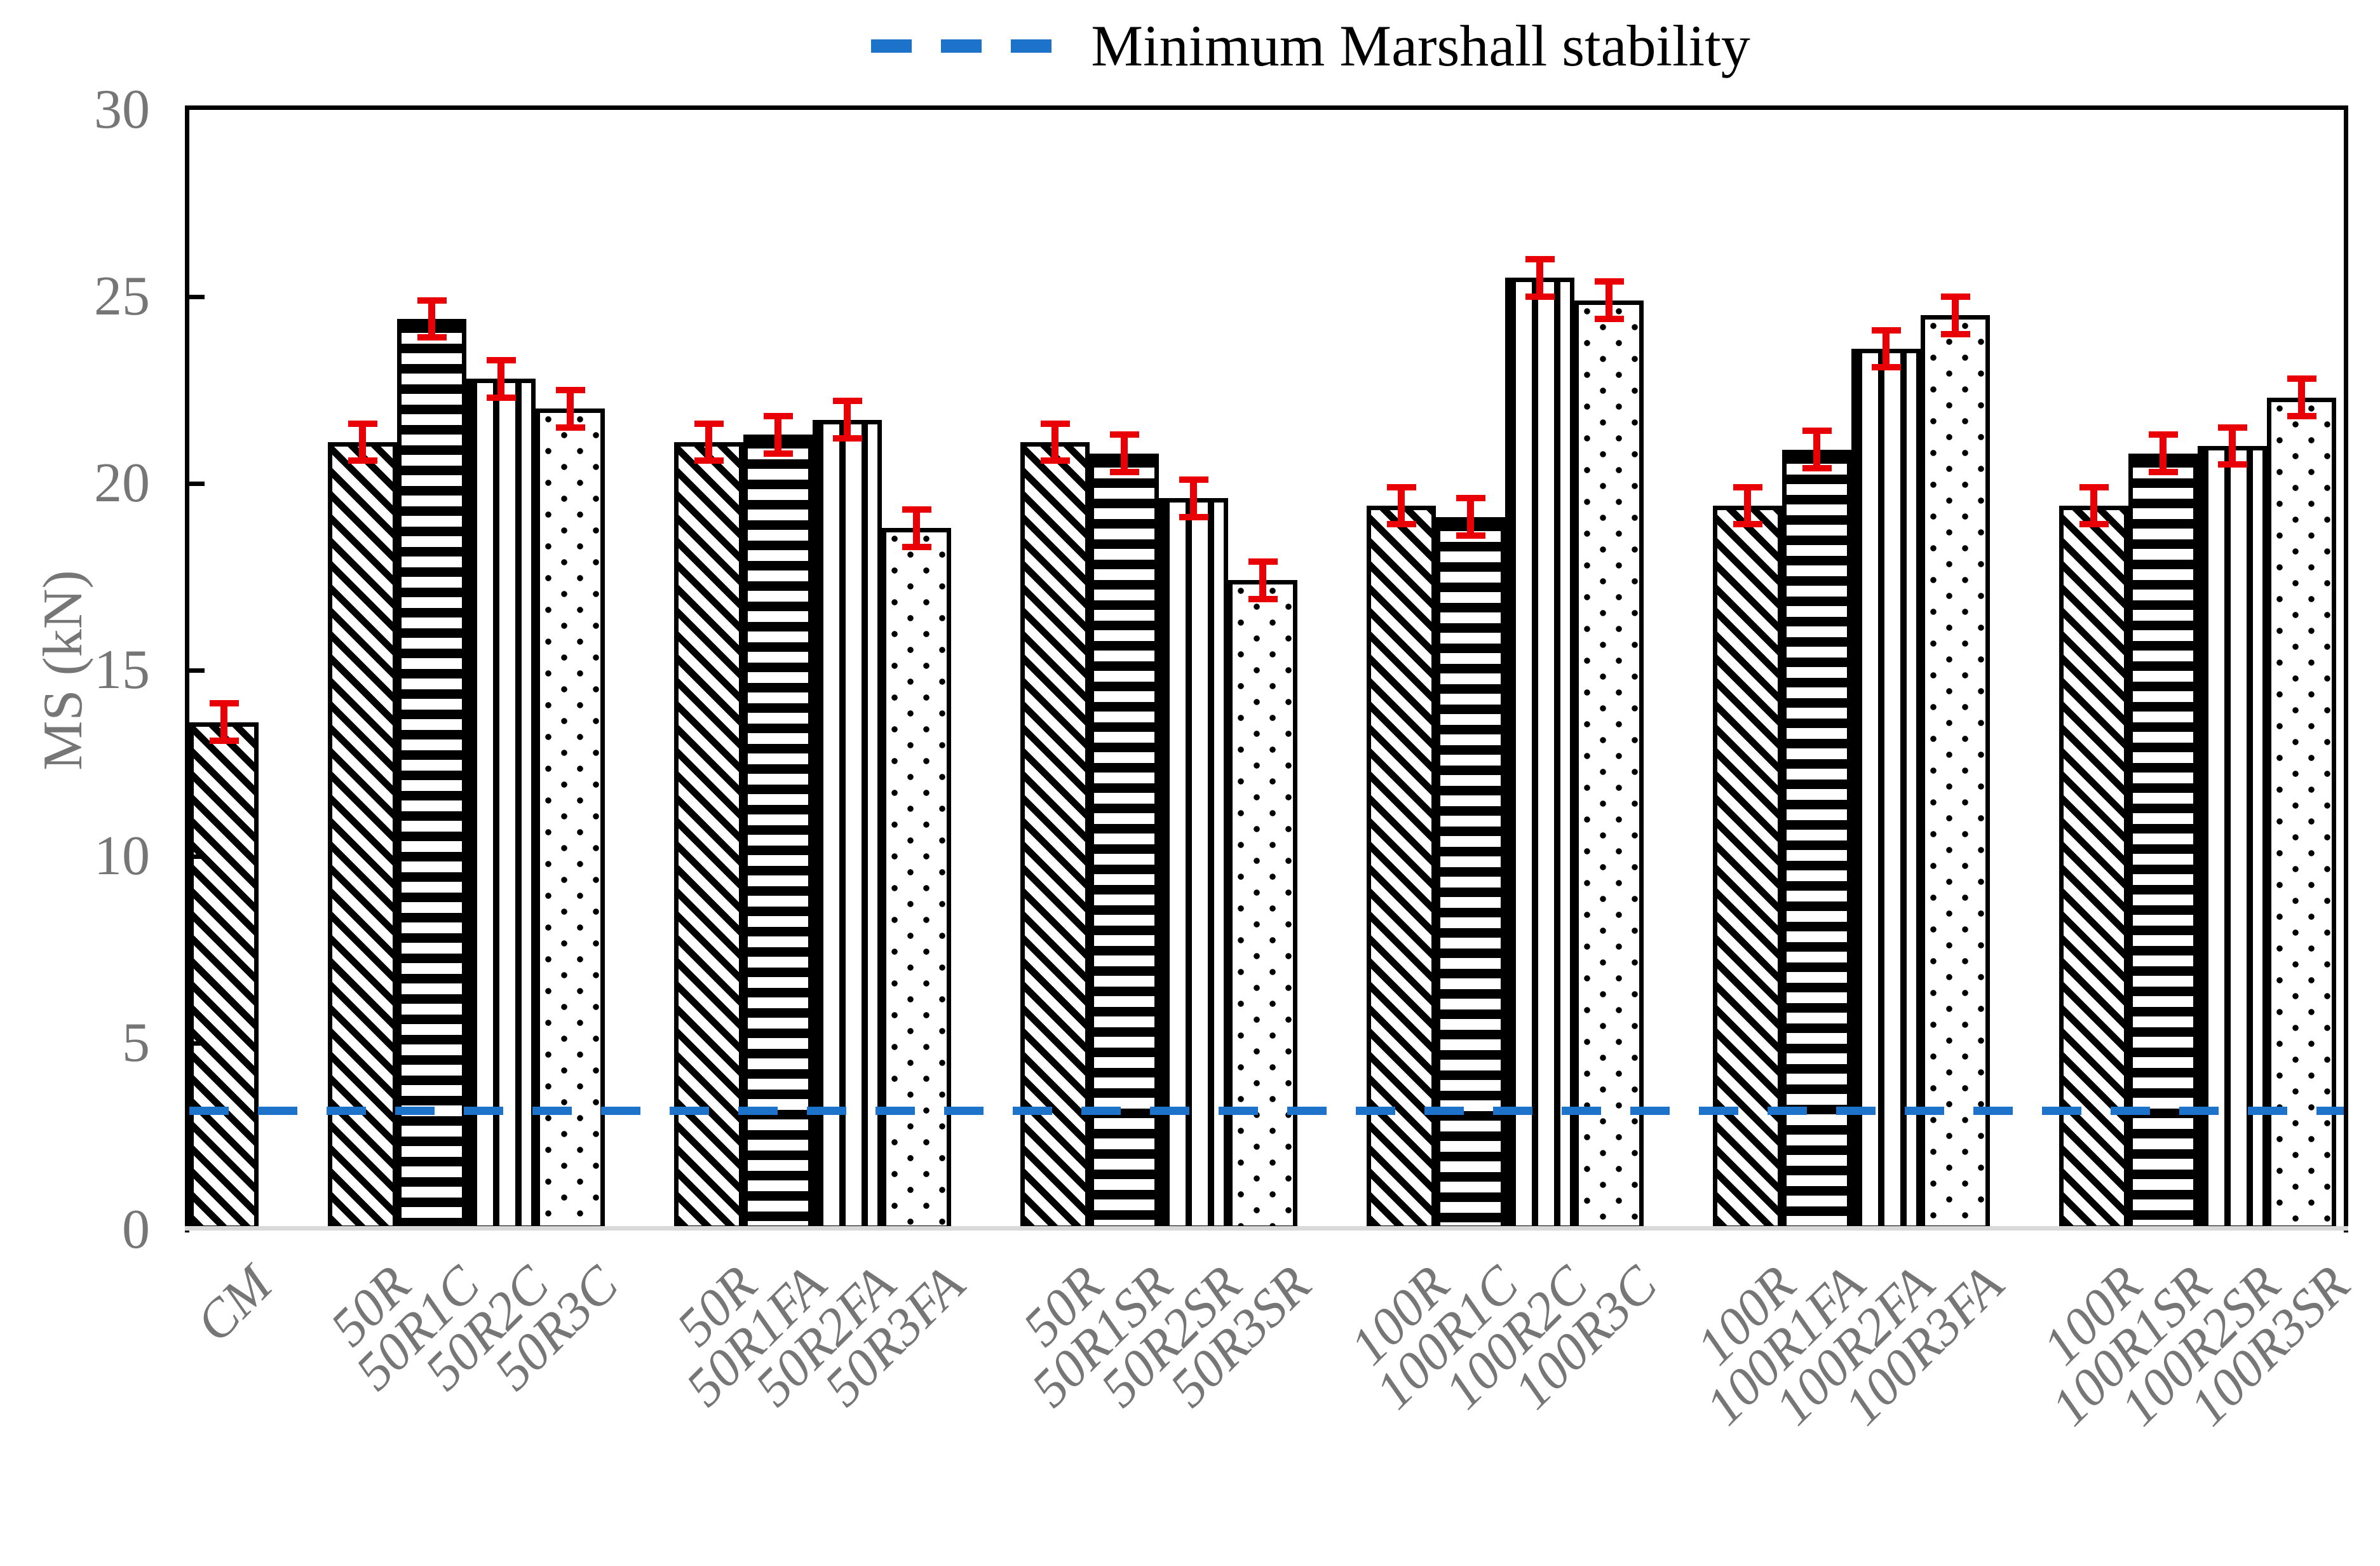 This screenshot has width=2380, height=1566. What do you see at coordinates (431, 774) in the screenshot?
I see `bar-50R1C` at bounding box center [431, 774].